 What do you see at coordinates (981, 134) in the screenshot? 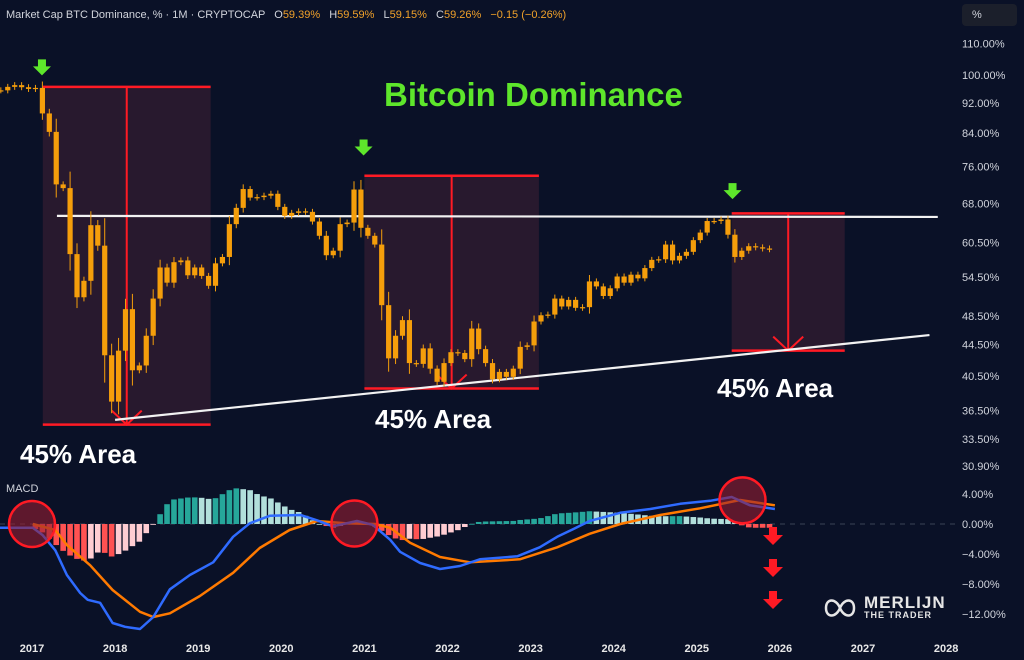
I see `price-tick-label: 84.00%` at bounding box center [981, 134].